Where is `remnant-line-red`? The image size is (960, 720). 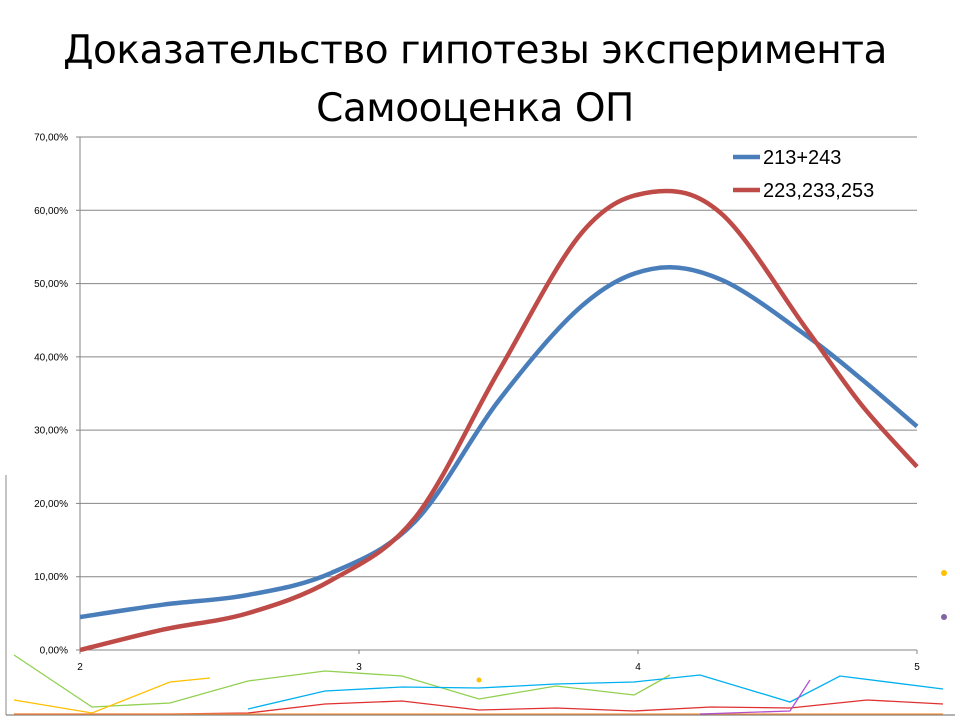 remnant-line-red is located at coordinates (479, 707).